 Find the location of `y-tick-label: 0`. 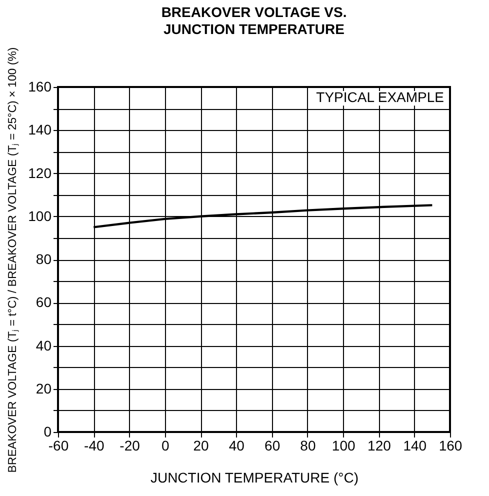

y-tick-label: 0 is located at coordinates (48, 432).